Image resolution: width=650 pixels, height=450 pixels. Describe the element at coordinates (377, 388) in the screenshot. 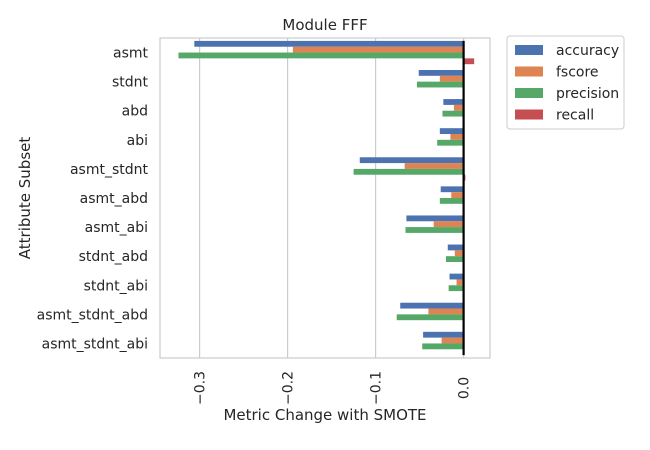

I see `x-tick-label: −0.1` at that location.